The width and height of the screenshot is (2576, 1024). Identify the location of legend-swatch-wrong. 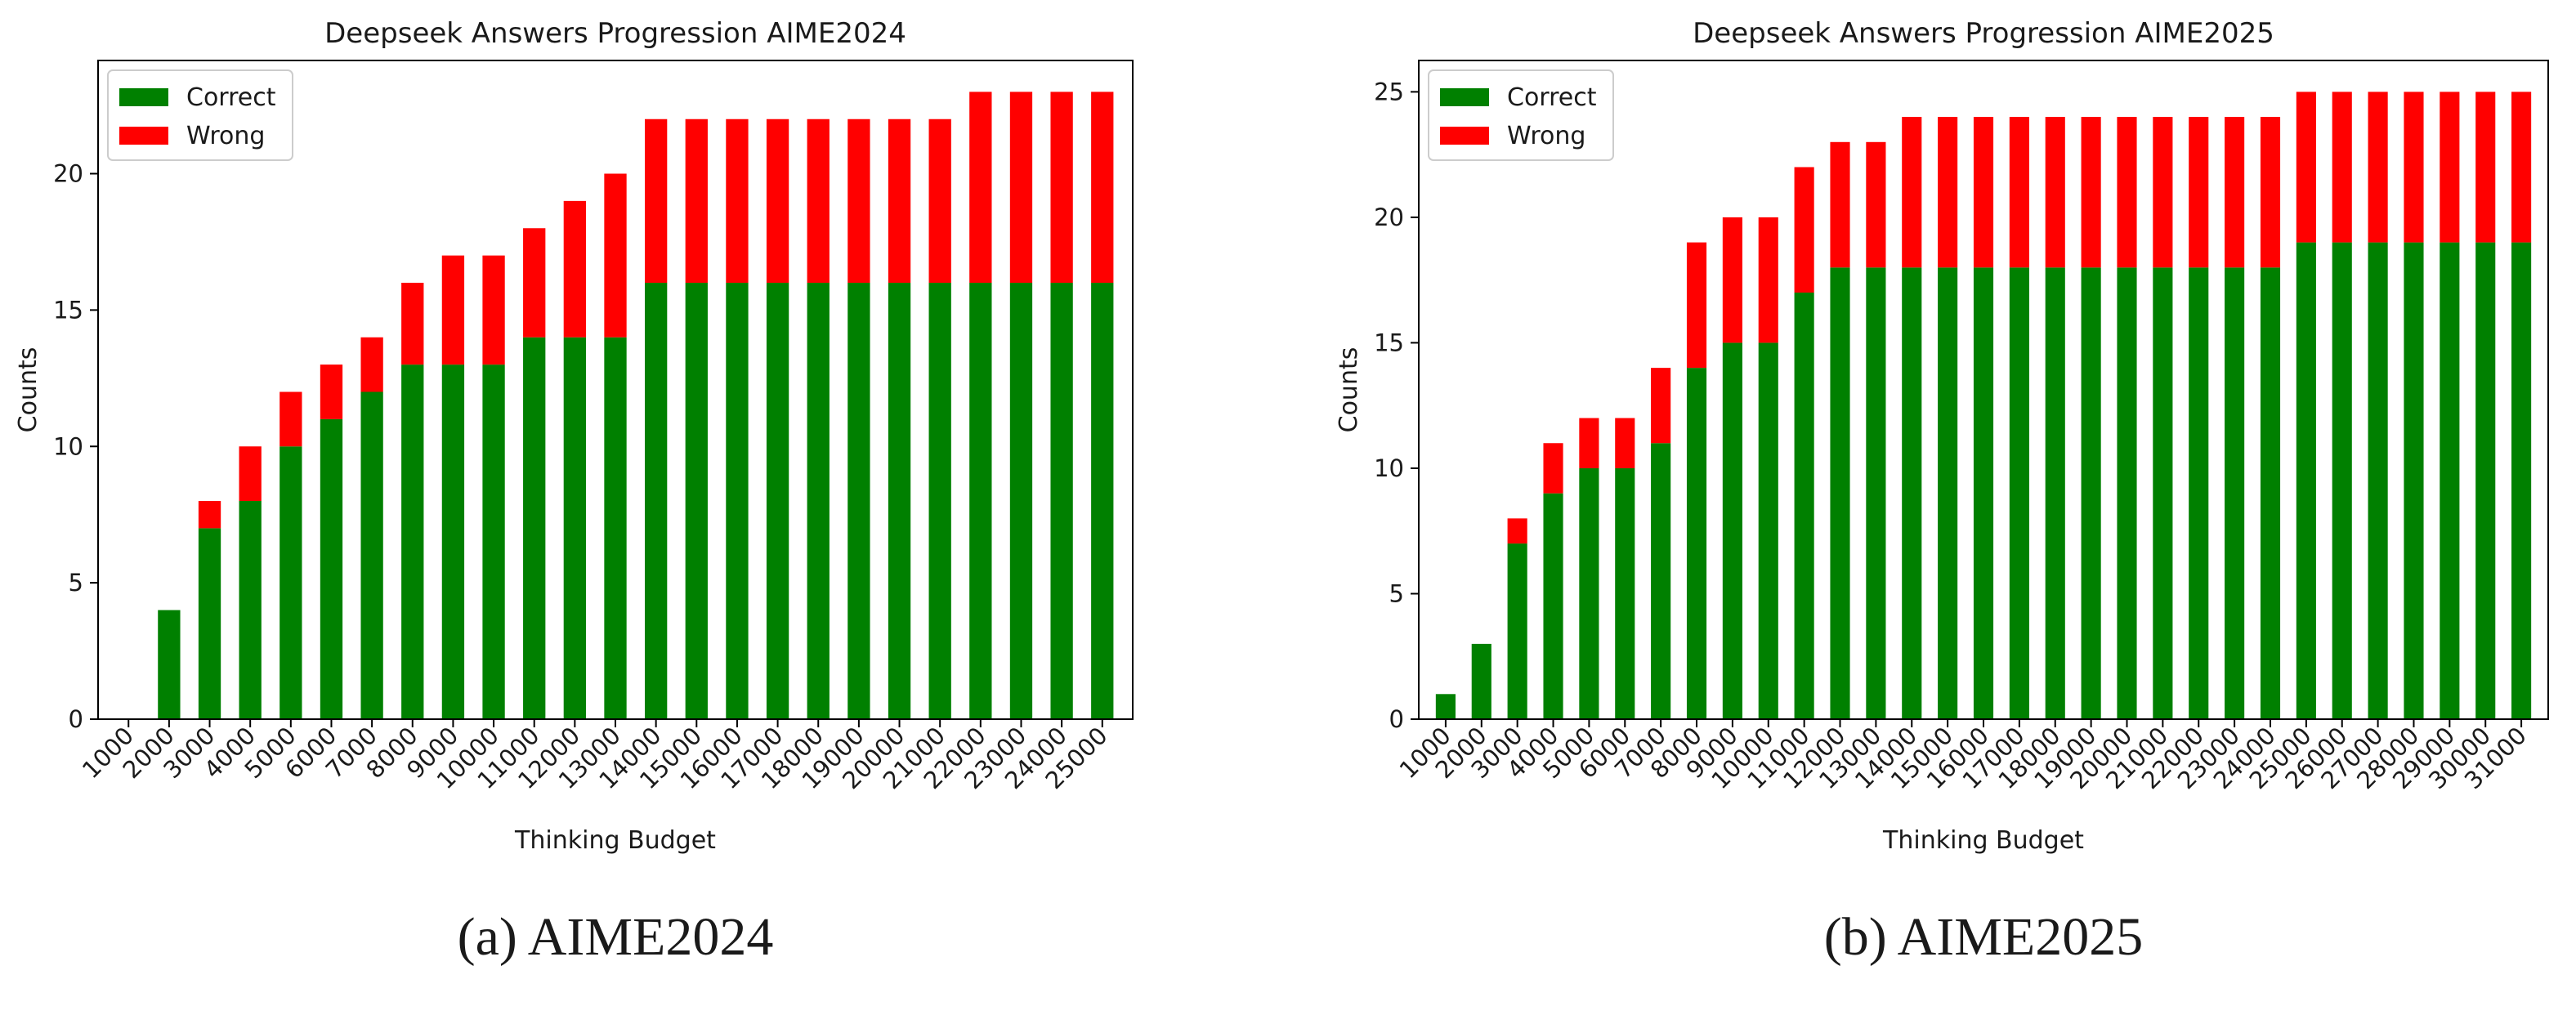
(143, 136).